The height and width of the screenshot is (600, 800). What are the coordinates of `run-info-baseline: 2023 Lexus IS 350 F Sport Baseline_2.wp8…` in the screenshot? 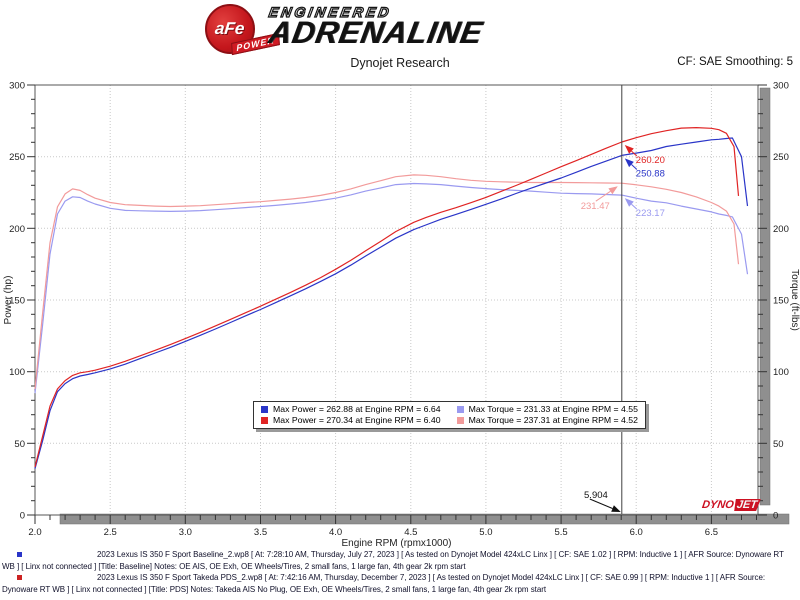 It's located at (393, 560).